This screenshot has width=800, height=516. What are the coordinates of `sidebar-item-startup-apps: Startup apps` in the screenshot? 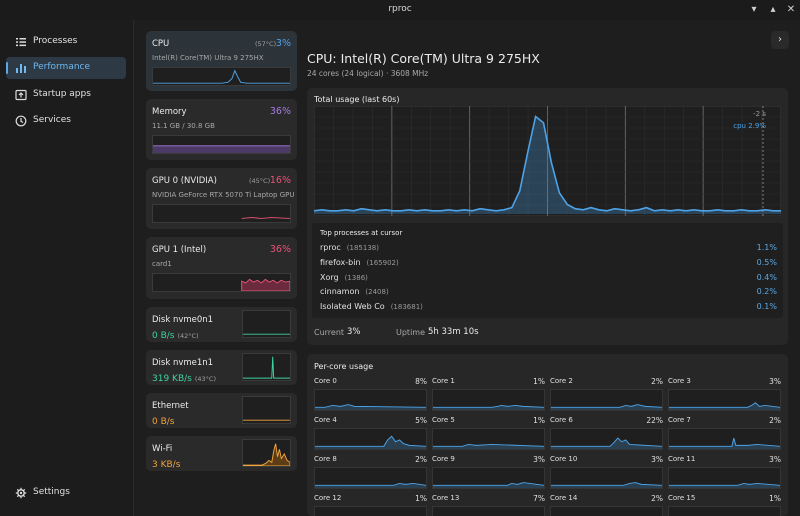 It's located at (66, 95).